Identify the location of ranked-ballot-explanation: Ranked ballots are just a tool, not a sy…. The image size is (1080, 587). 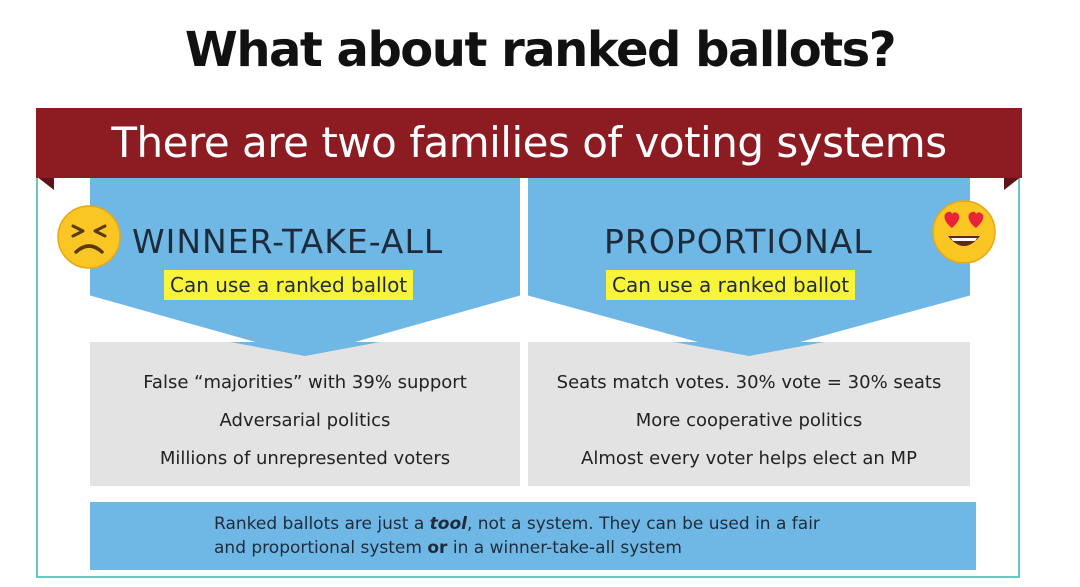
(564, 536).